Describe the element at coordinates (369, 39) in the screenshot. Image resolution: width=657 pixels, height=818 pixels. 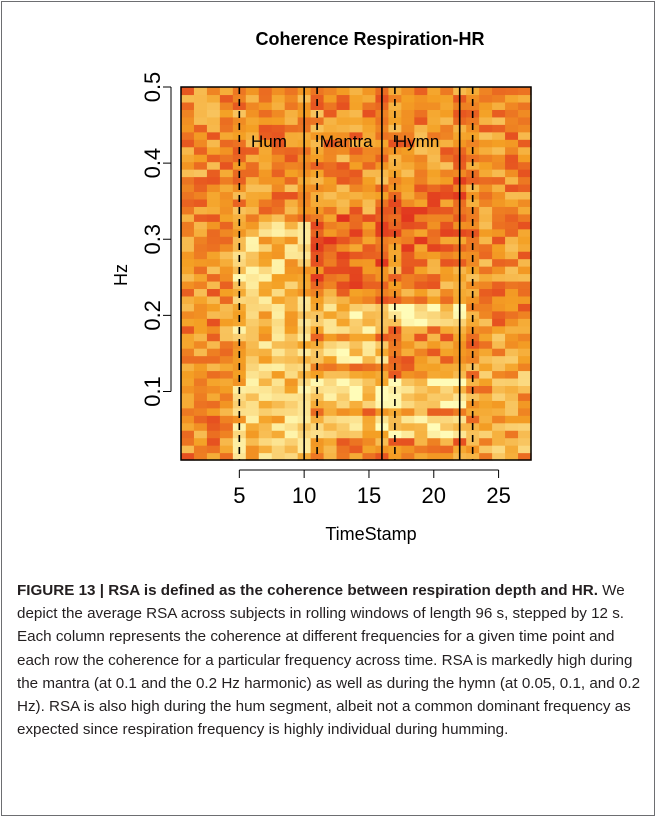
I see `chart-title: Coherence Respiration-HR` at that location.